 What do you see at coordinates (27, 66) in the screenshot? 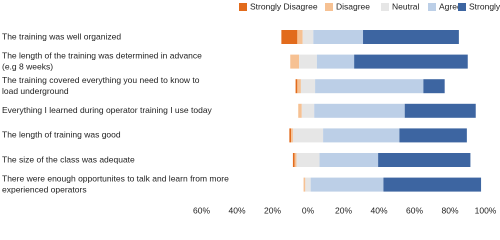
I see `category-label: (e.g 8 weeks)` at bounding box center [27, 66].